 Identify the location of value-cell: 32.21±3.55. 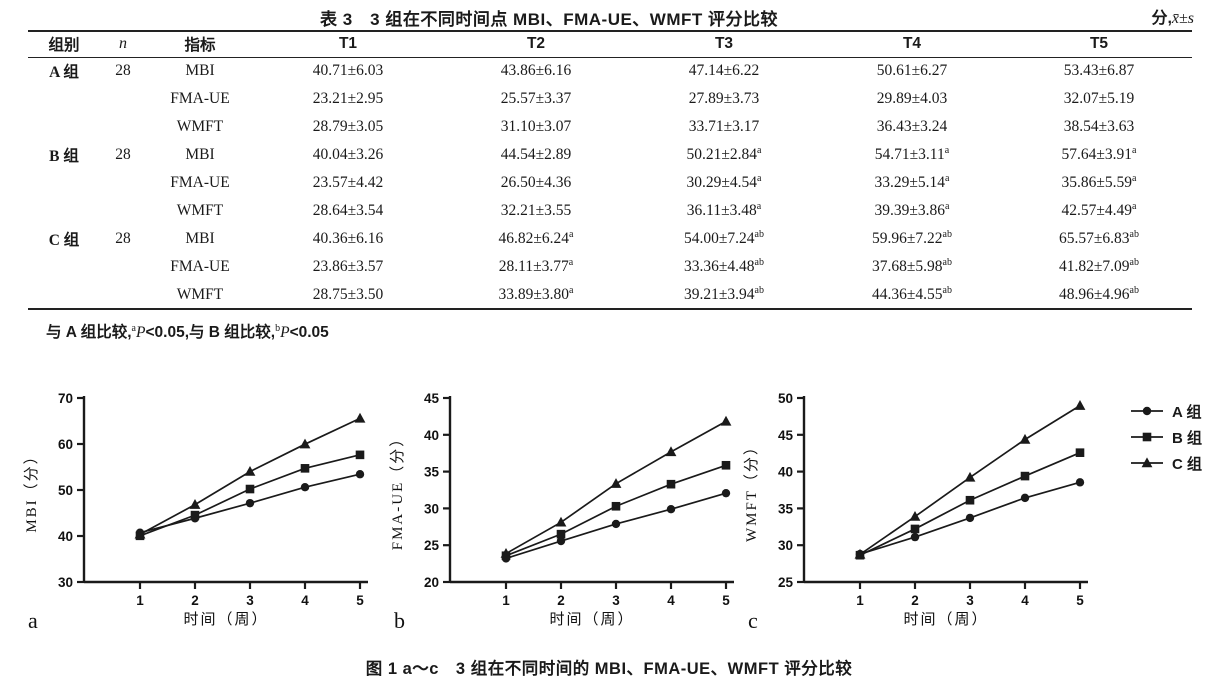
(536, 210).